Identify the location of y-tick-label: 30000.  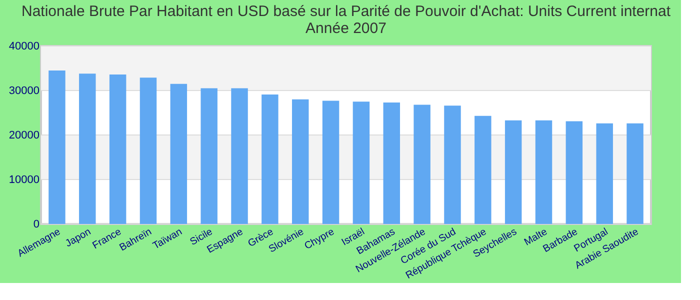
(24, 91).